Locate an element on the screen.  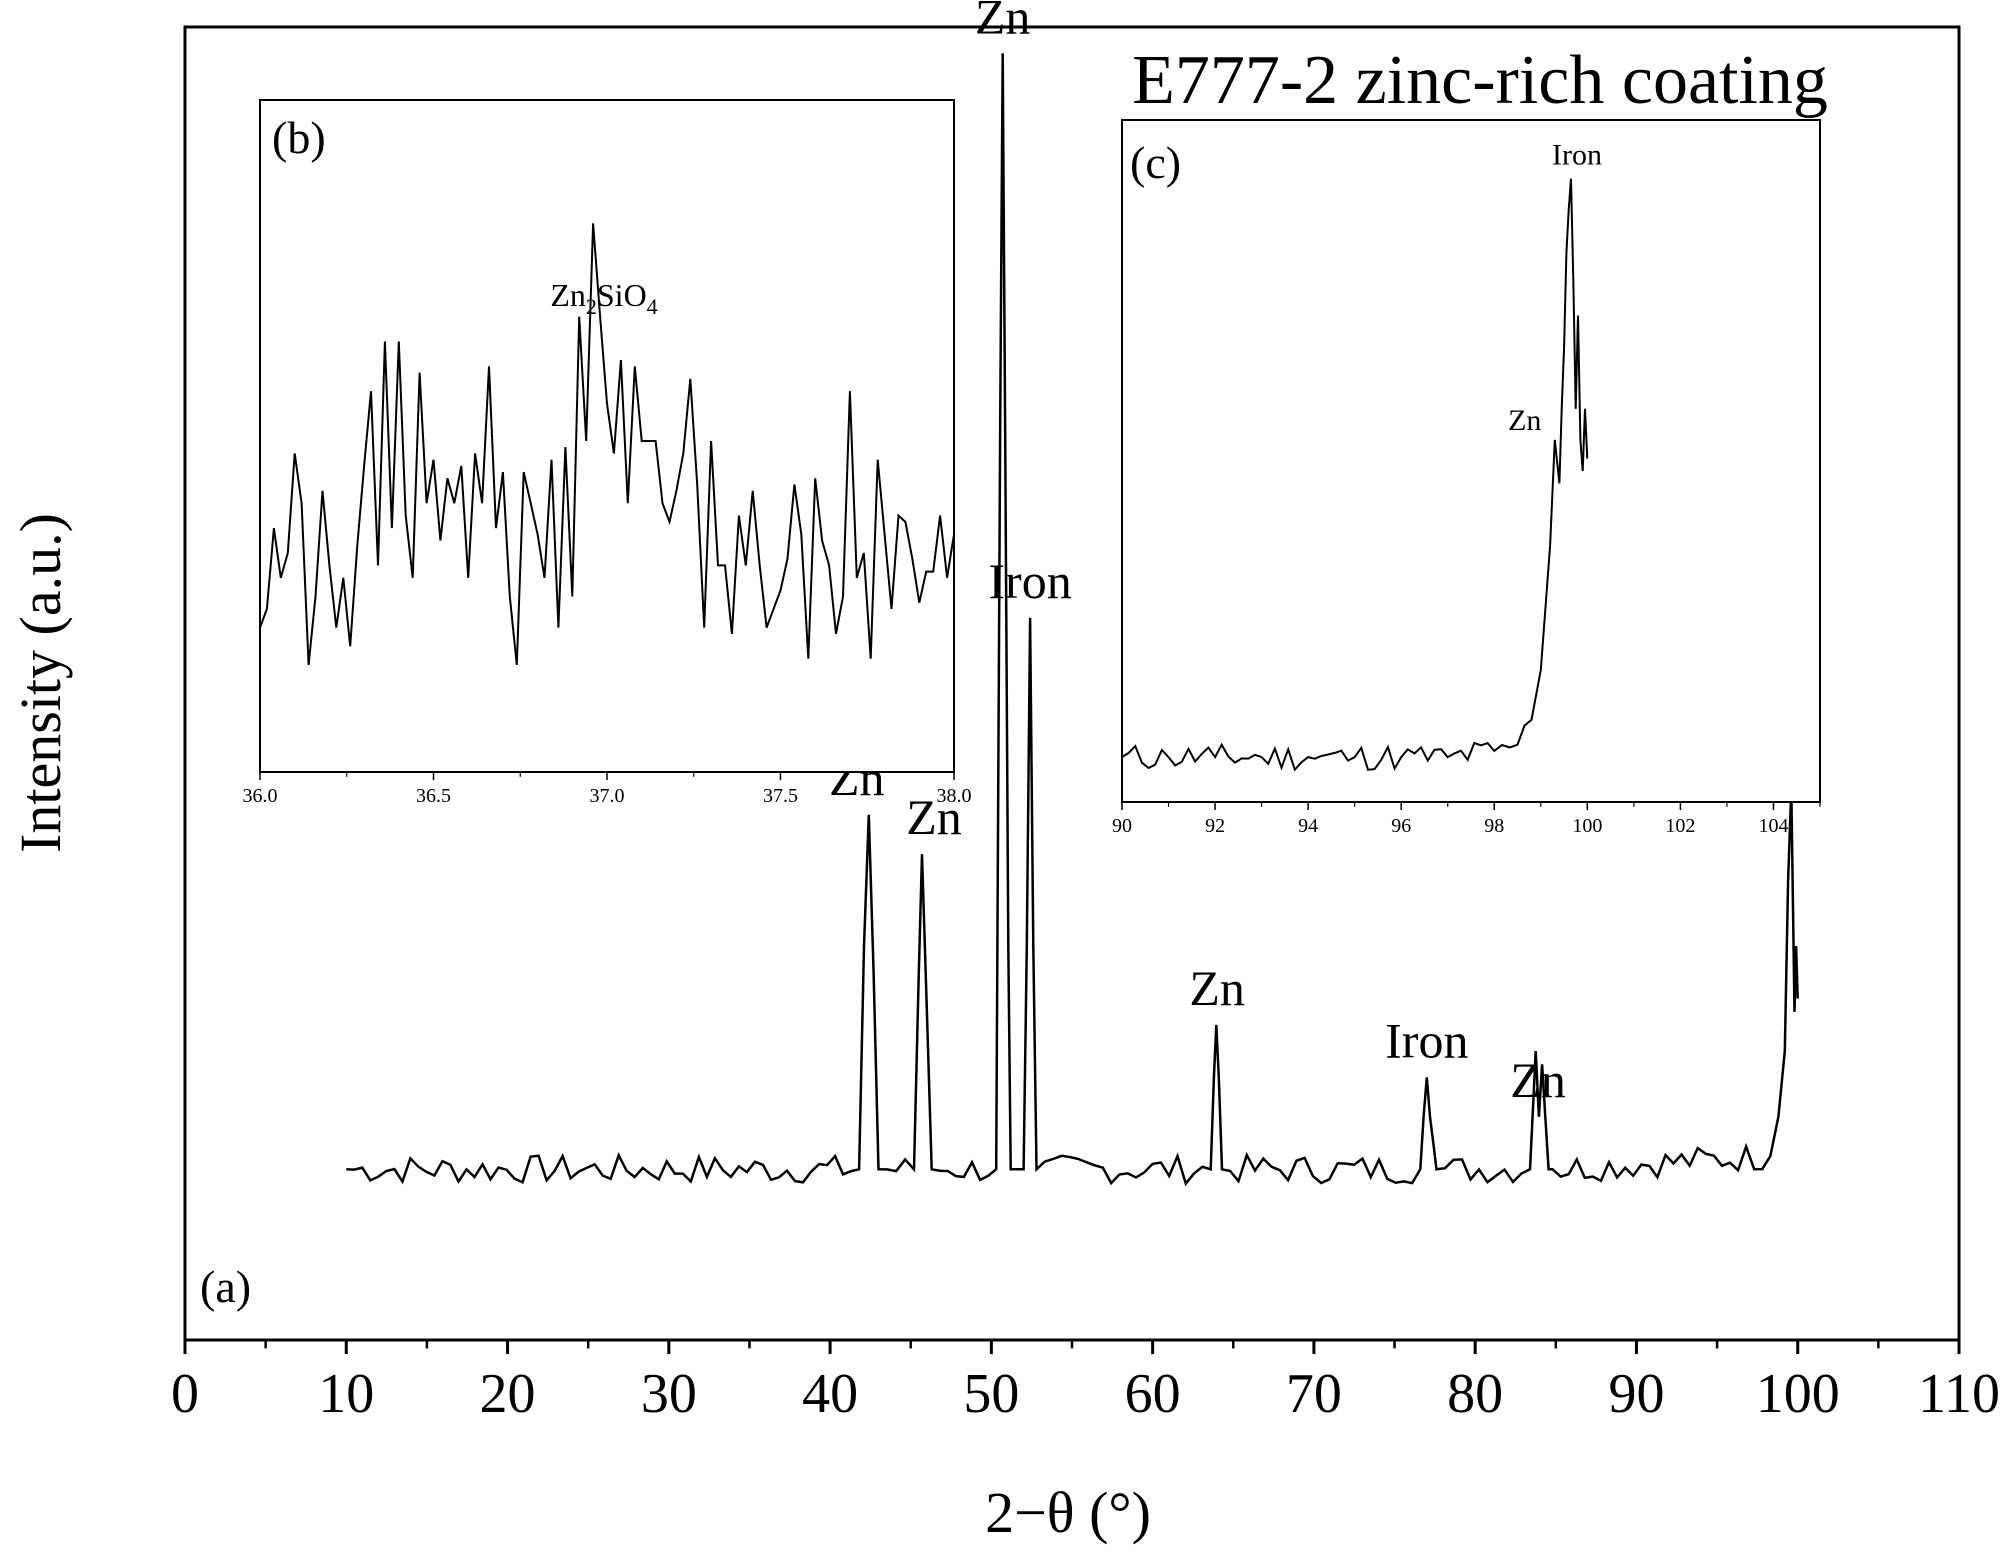
panel-label-a: (a) is located at coordinates (225, 1286).